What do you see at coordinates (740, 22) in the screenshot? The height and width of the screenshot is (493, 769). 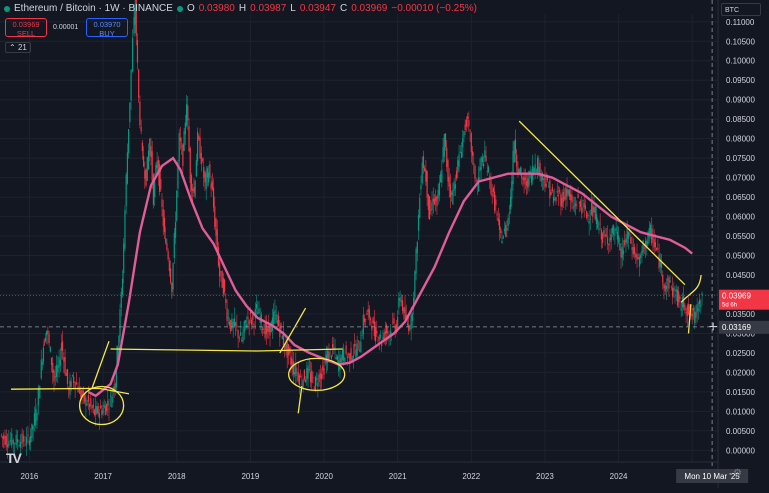 I see `price-tick-label: 0.11000` at bounding box center [740, 22].